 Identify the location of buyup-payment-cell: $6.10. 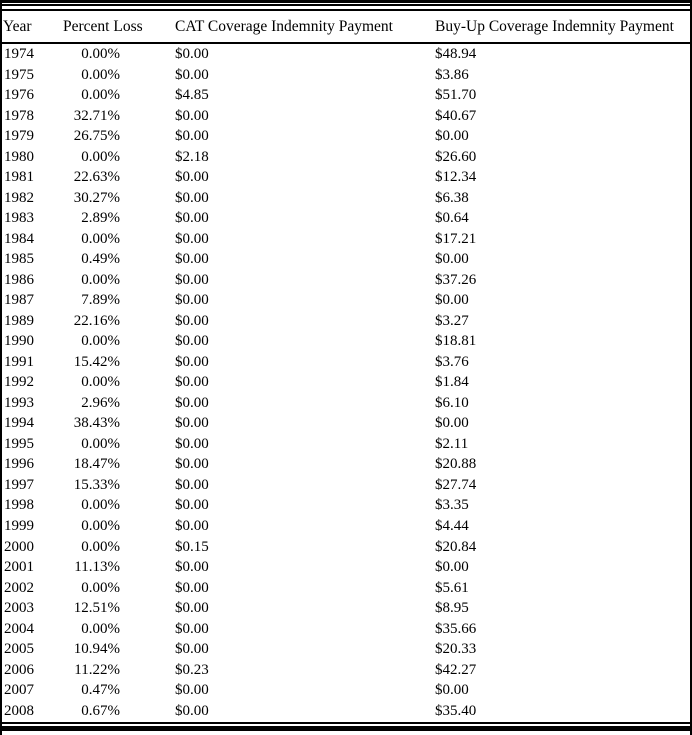
(452, 402).